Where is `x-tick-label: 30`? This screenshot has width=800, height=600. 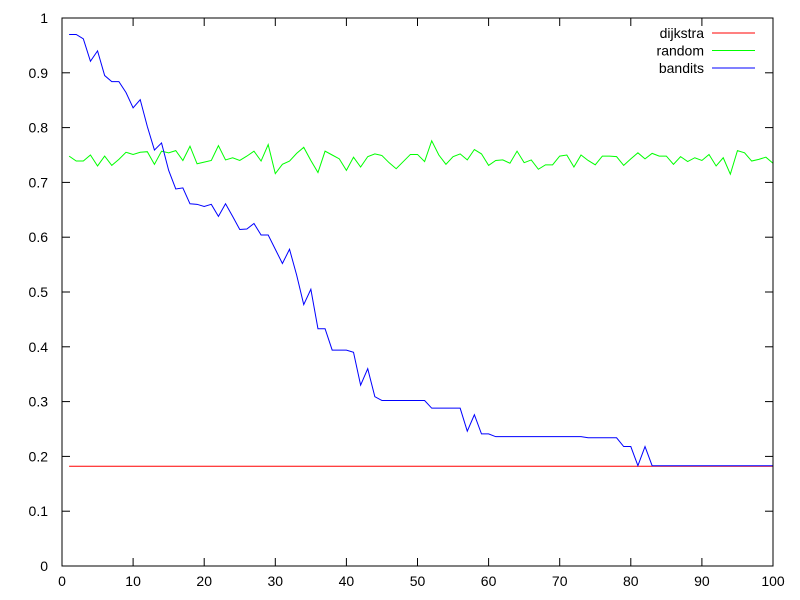 x-tick-label: 30 is located at coordinates (276, 581).